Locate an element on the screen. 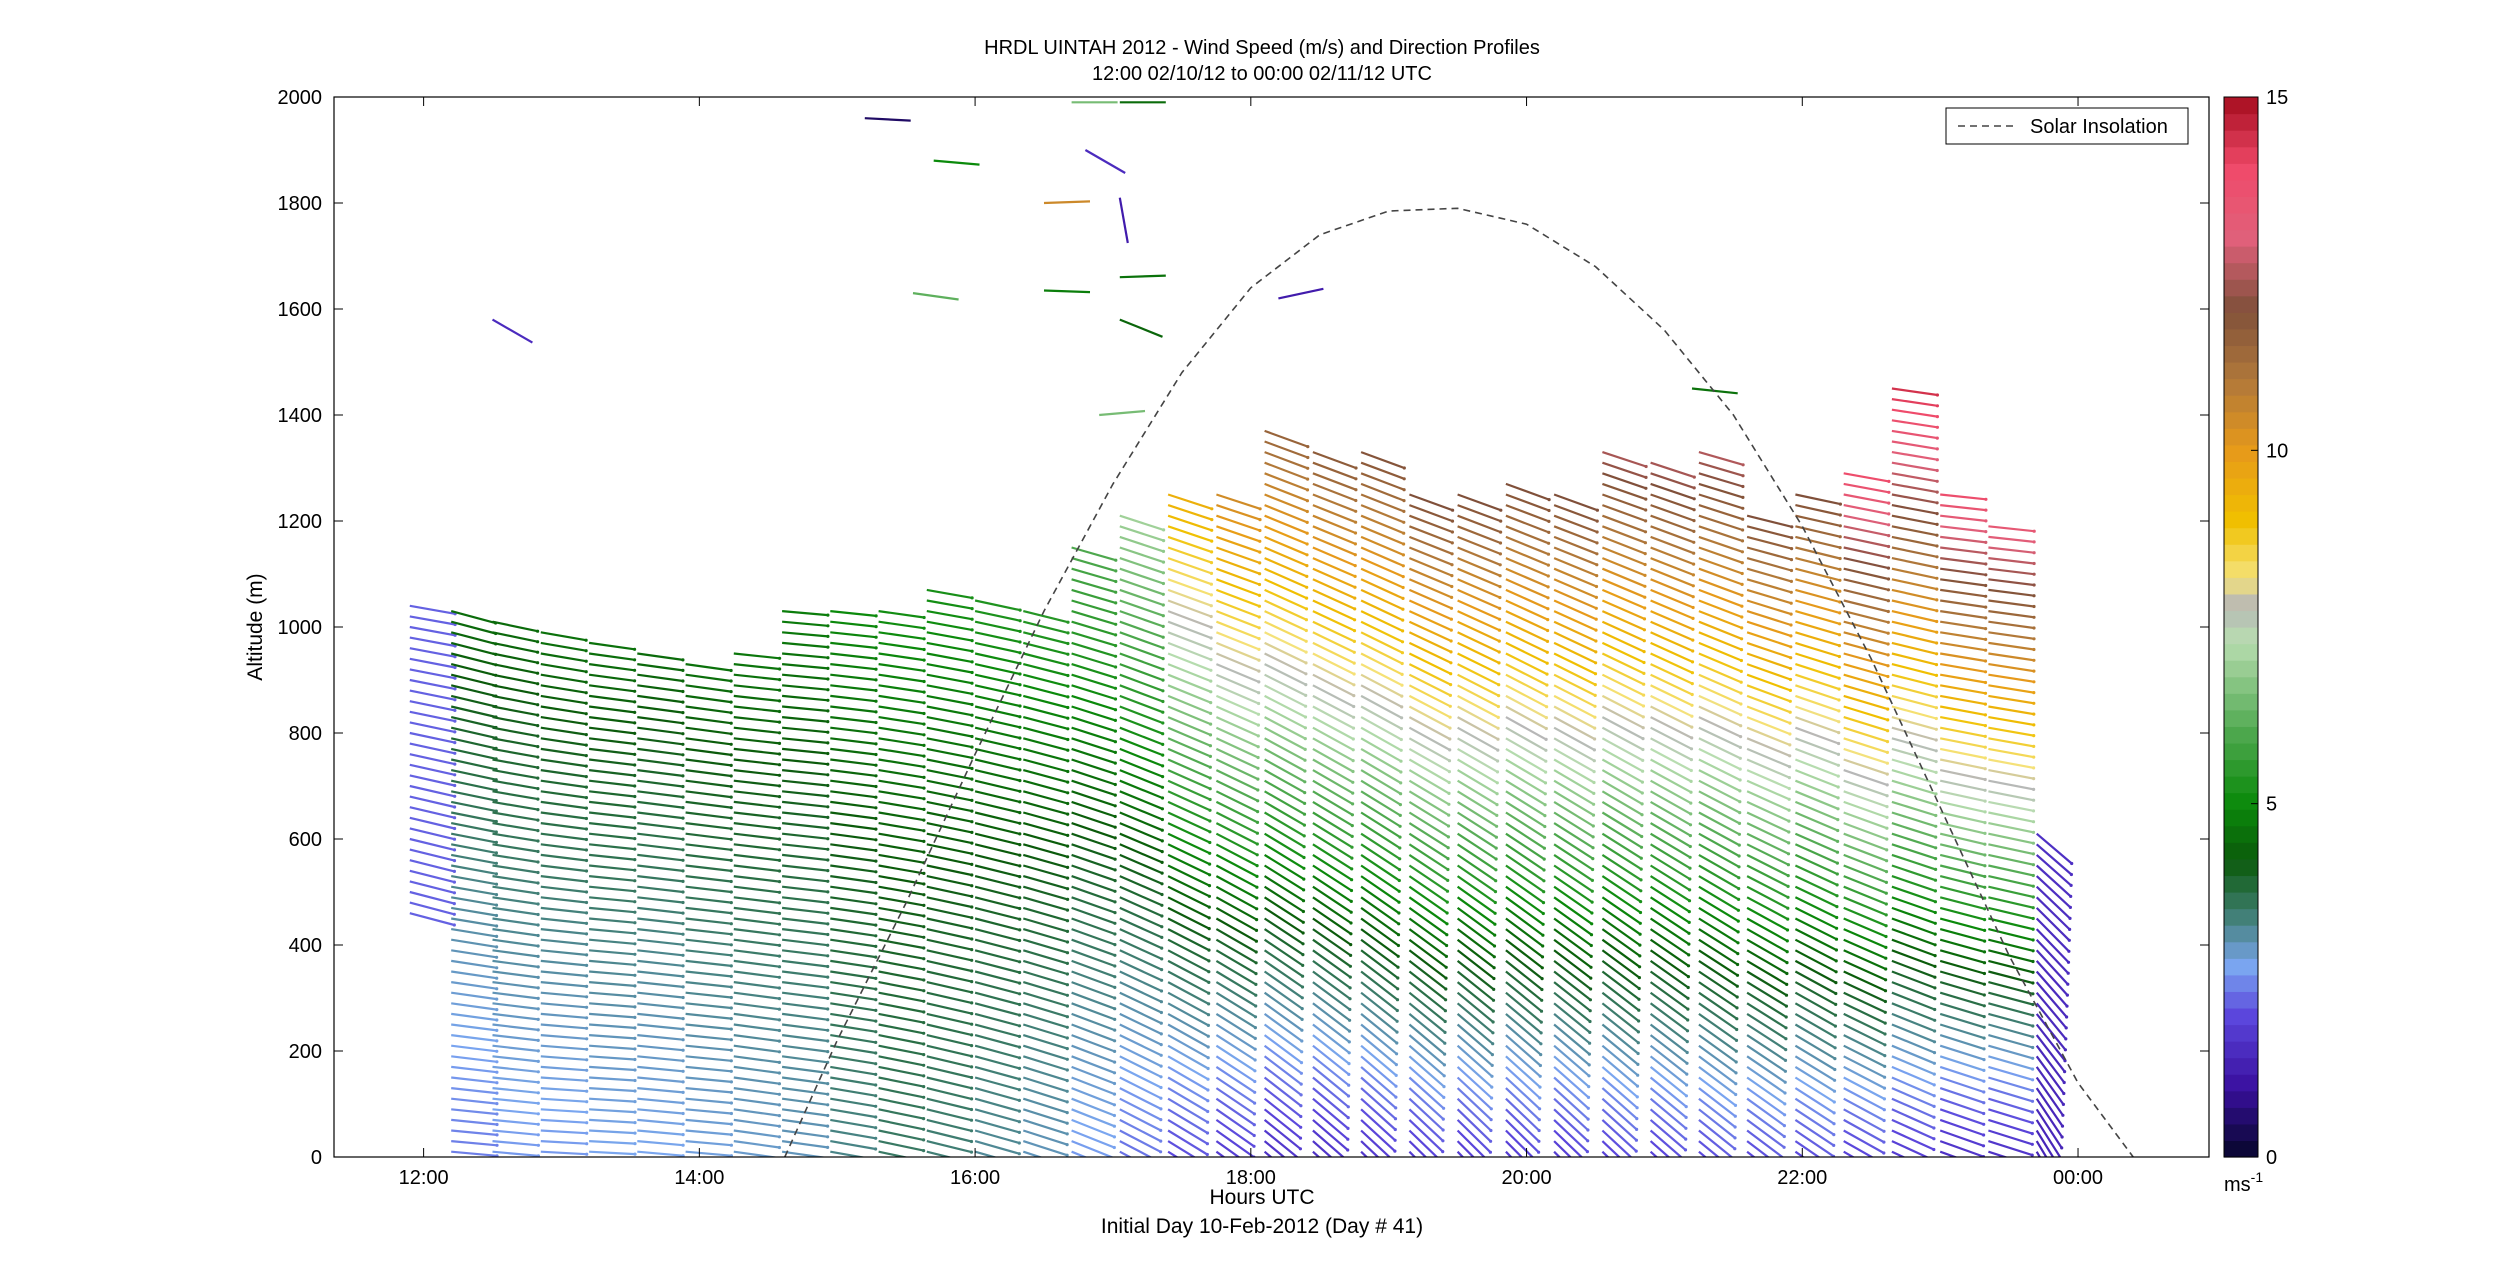  colorbar-tick-label: 15 is located at coordinates (2277, 98).